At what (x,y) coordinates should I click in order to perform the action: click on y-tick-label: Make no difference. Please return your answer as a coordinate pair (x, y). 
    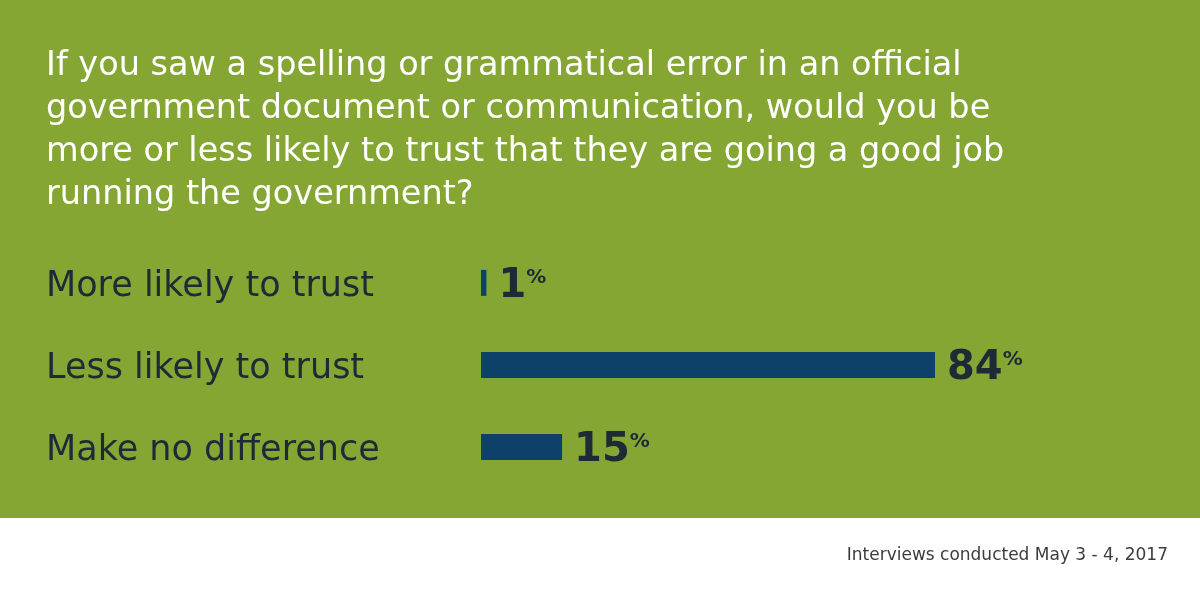
    Looking at the image, I should click on (213, 448).